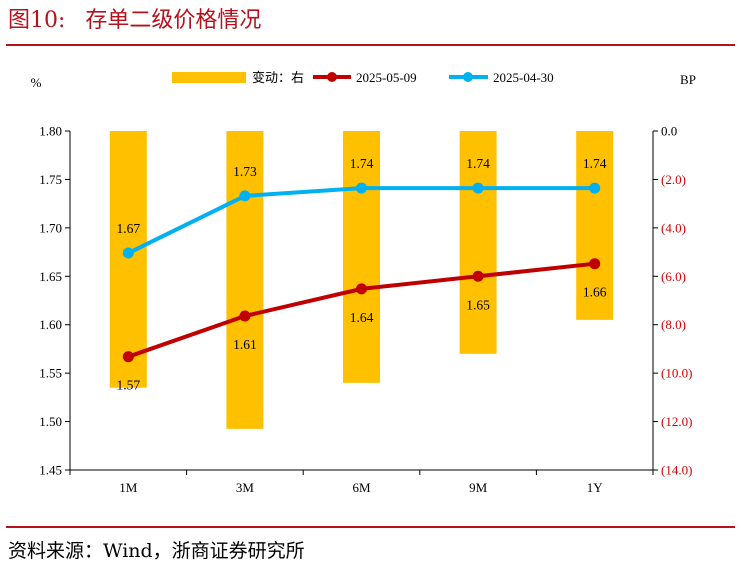  I want to click on right-tick-label: (4.0), so click(673, 227).